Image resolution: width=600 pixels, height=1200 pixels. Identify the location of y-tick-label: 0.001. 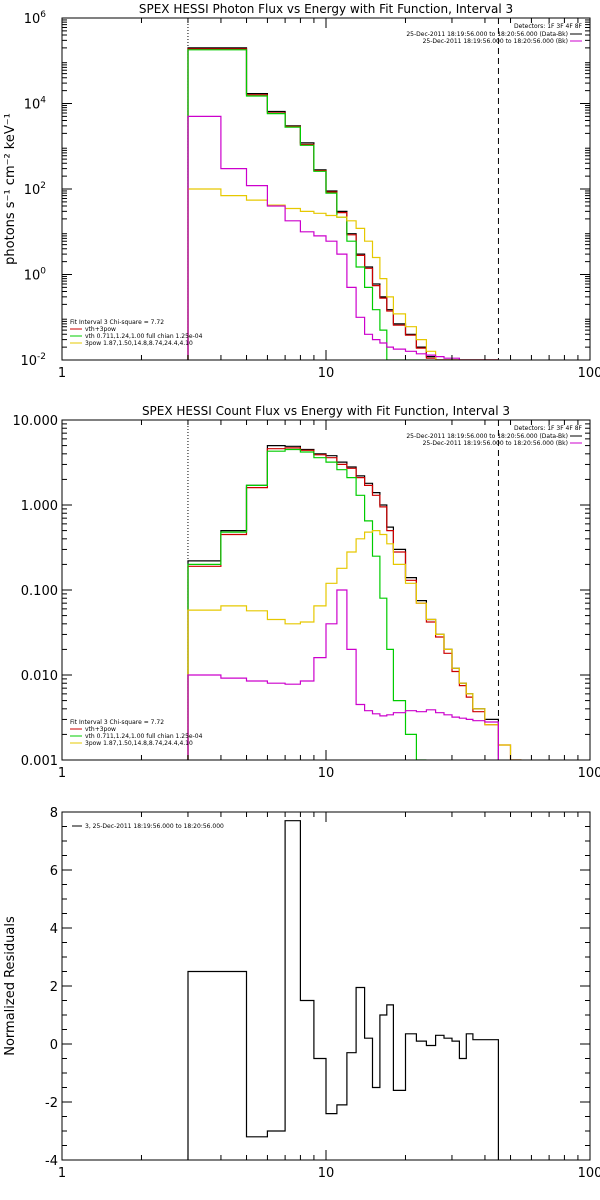
(39, 761).